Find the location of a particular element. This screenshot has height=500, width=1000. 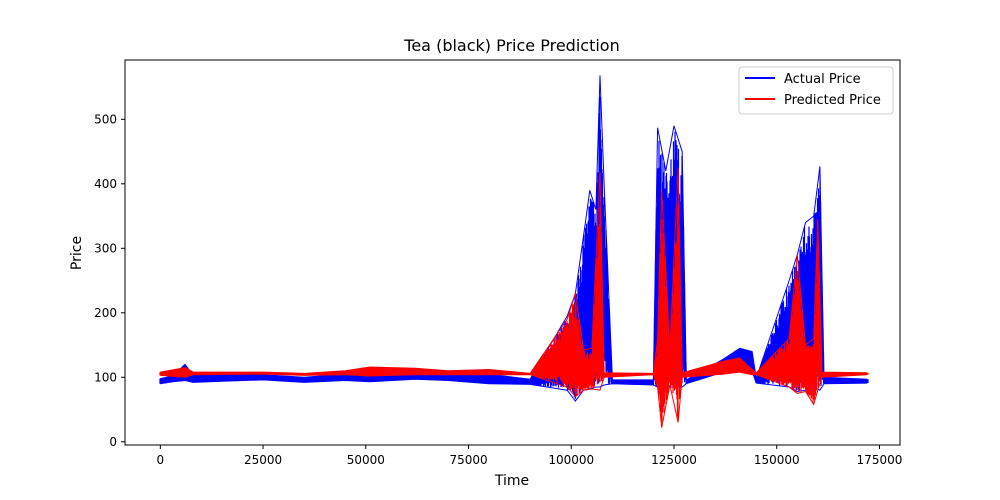

x-tick-label: 100000 is located at coordinates (571, 460).